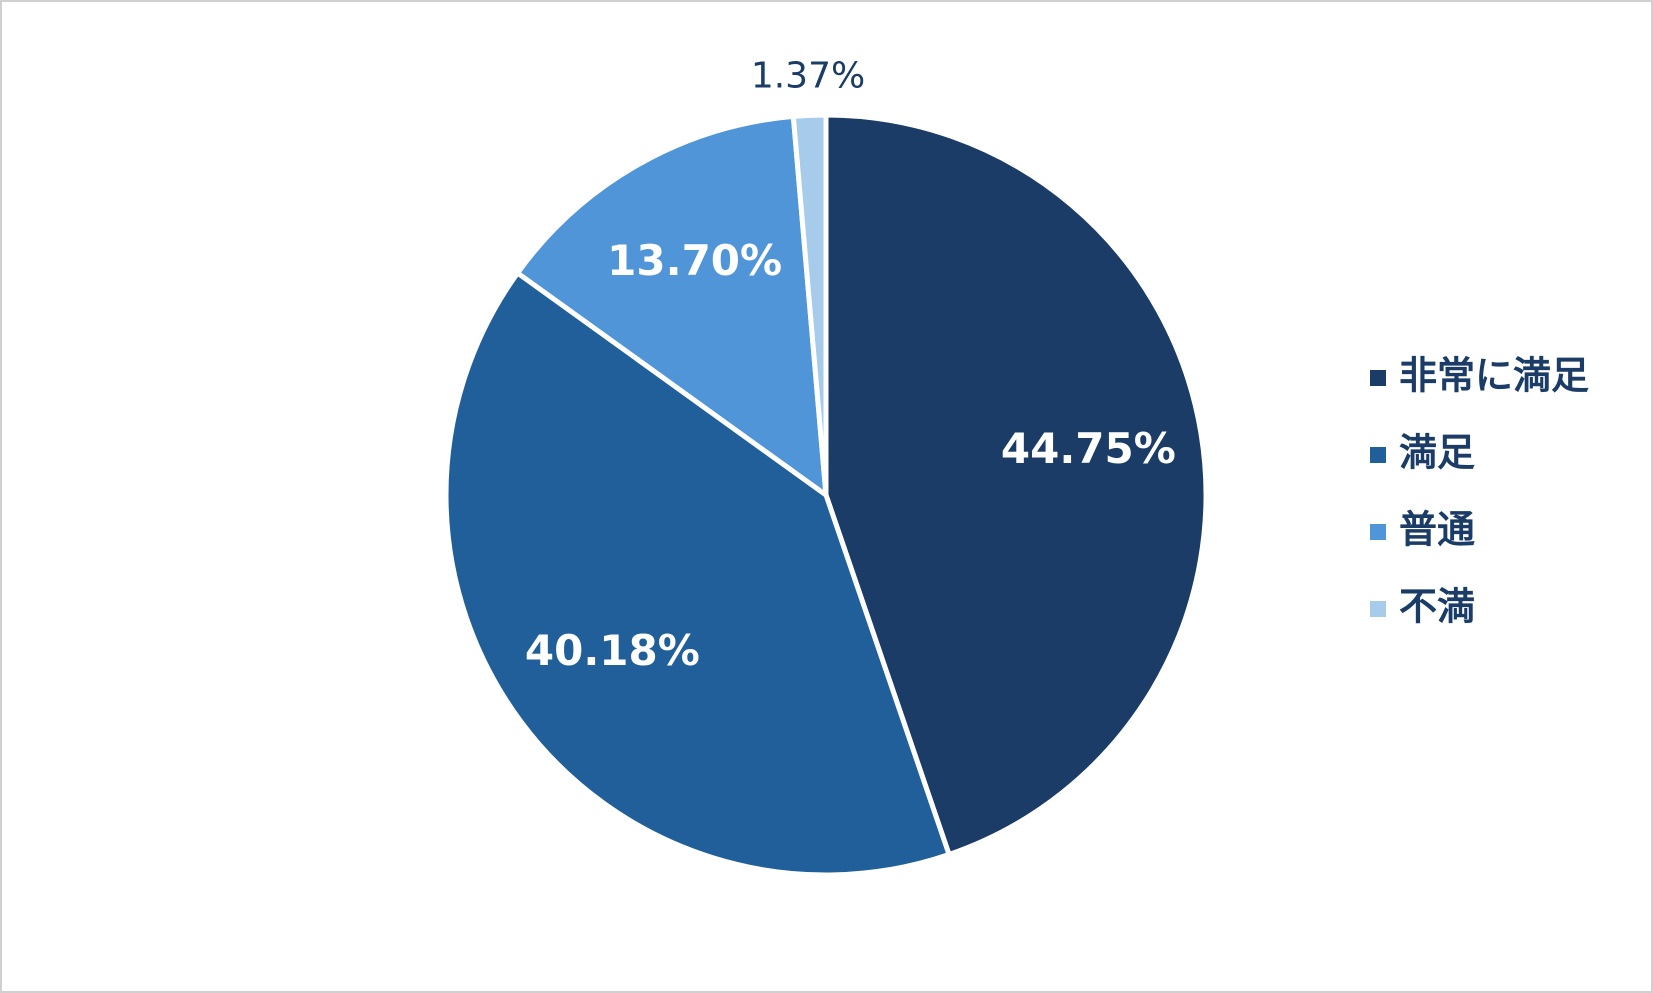  I want to click on data-label: 13.70%, so click(694, 260).